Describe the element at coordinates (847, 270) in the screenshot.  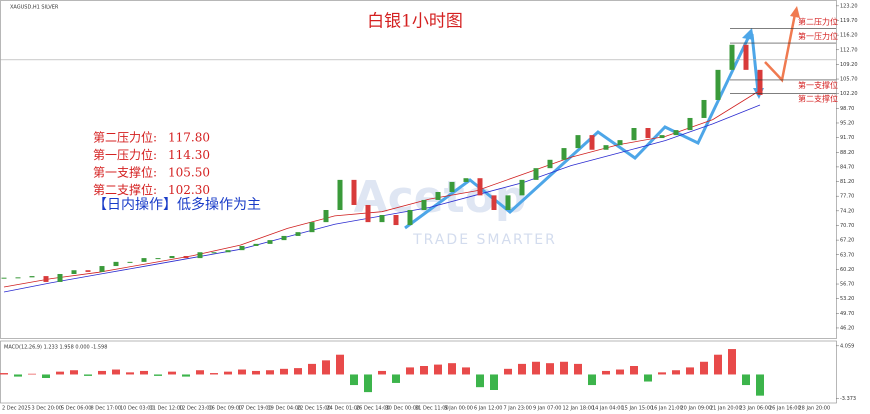
I see `y-tick-label: 60.20` at that location.